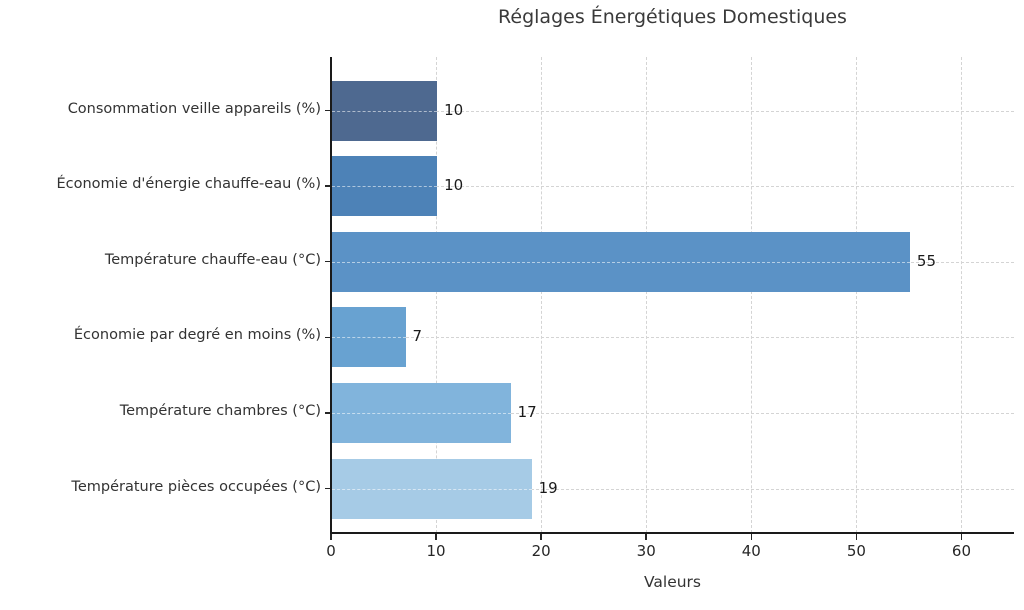  Describe the element at coordinates (672, 533) in the screenshot. I see `x-axis-spine` at that location.